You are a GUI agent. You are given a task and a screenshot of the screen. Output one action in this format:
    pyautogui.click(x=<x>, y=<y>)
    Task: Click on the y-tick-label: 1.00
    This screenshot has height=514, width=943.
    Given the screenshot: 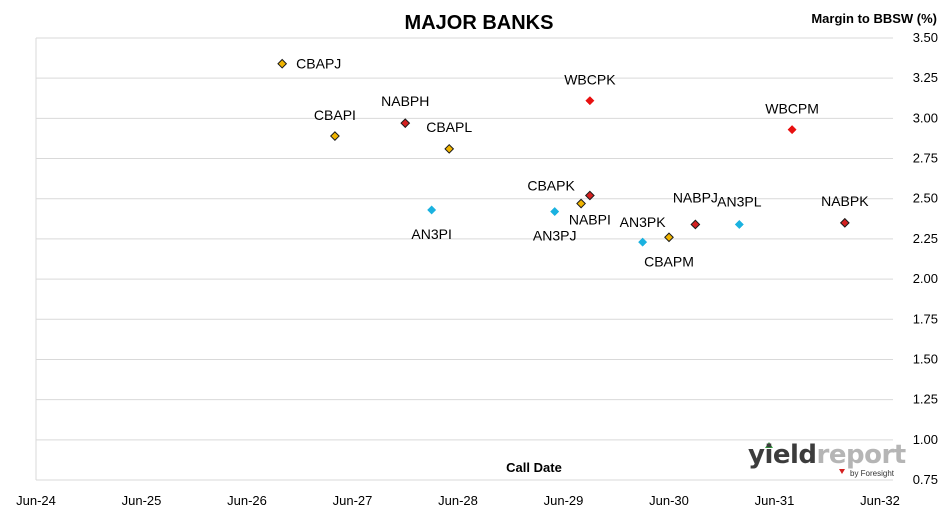 What is the action you would take?
    pyautogui.click(x=925, y=439)
    